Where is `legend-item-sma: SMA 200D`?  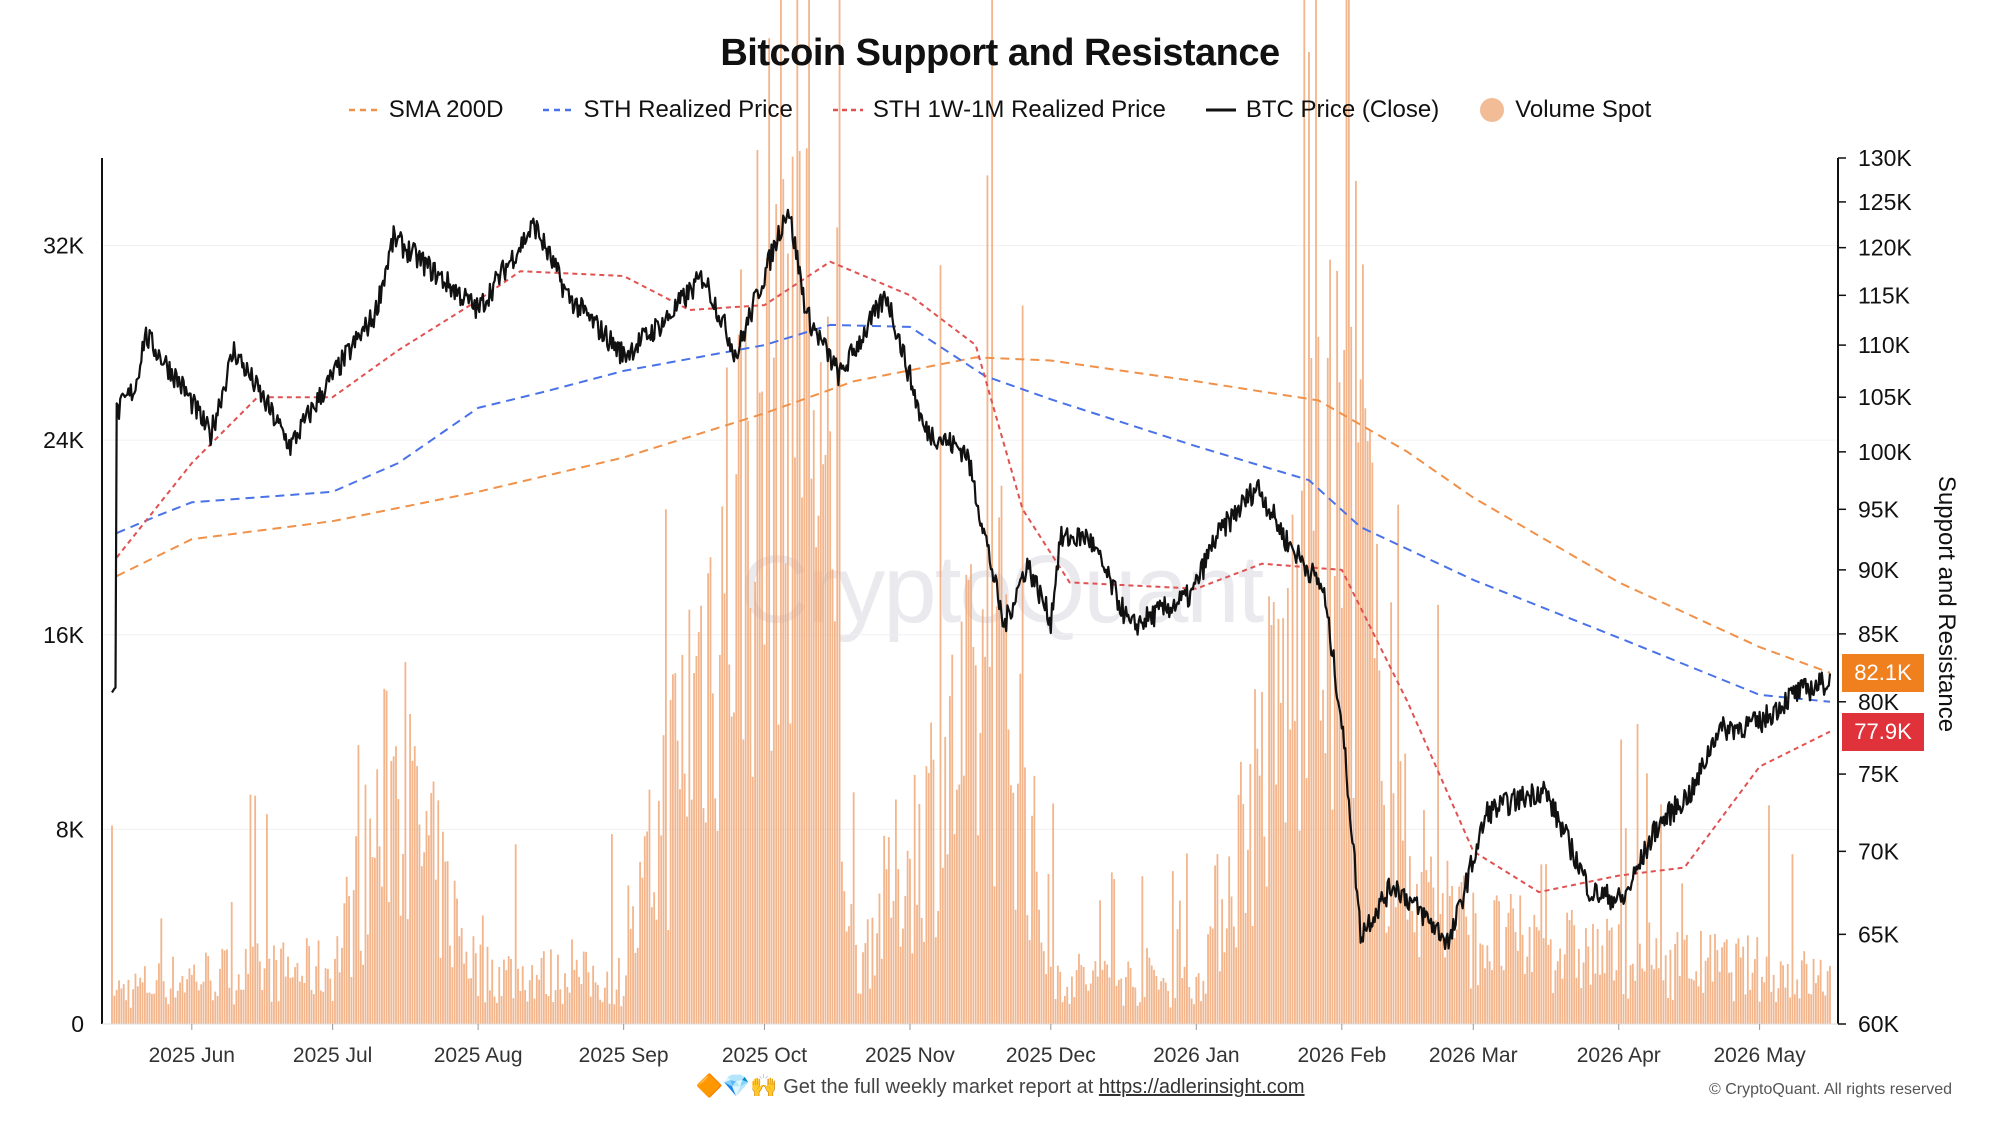
legend-item-sma: SMA 200D is located at coordinates (425, 110).